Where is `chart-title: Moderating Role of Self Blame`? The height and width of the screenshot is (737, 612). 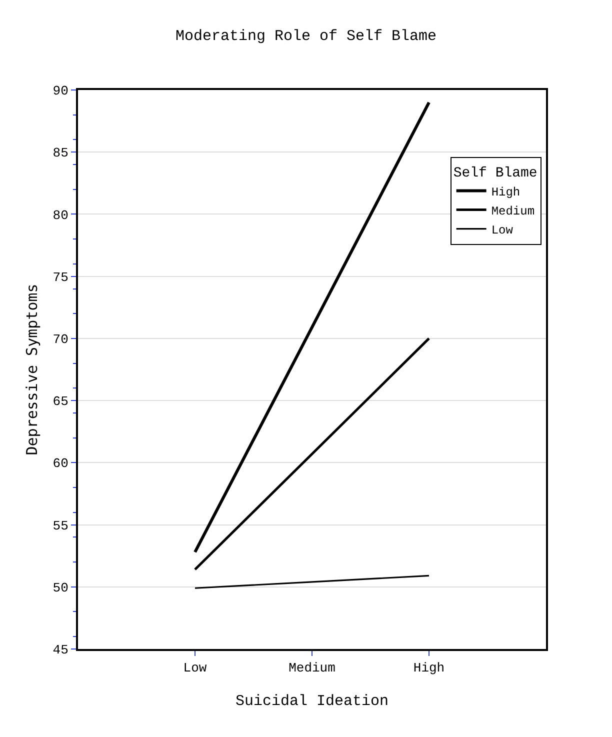 chart-title: Moderating Role of Self Blame is located at coordinates (306, 36).